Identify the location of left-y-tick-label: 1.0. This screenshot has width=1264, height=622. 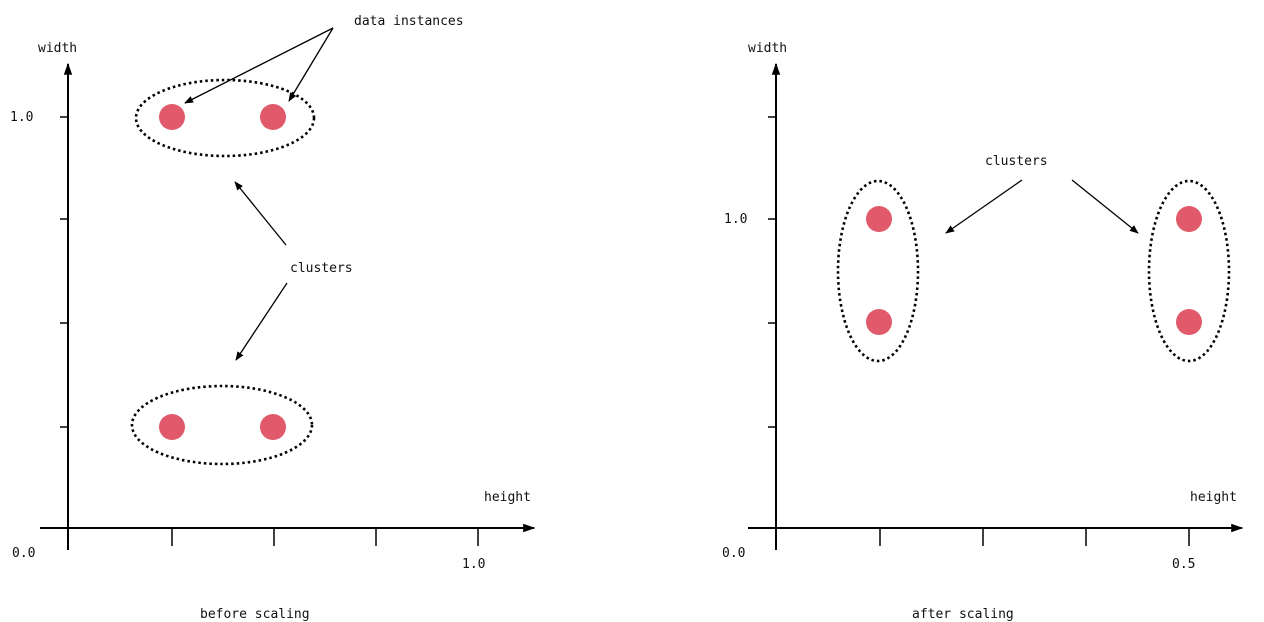
(21, 117).